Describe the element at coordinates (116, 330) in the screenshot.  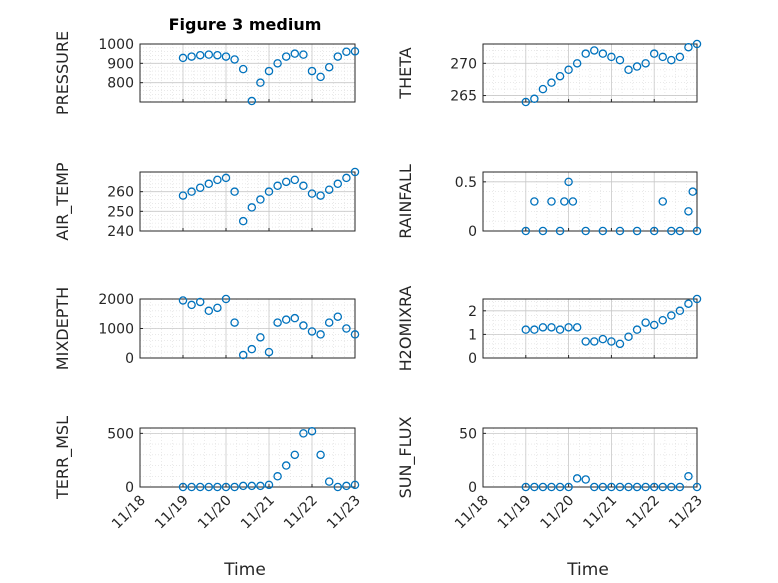
I see `y-tick-label: 1000` at that location.